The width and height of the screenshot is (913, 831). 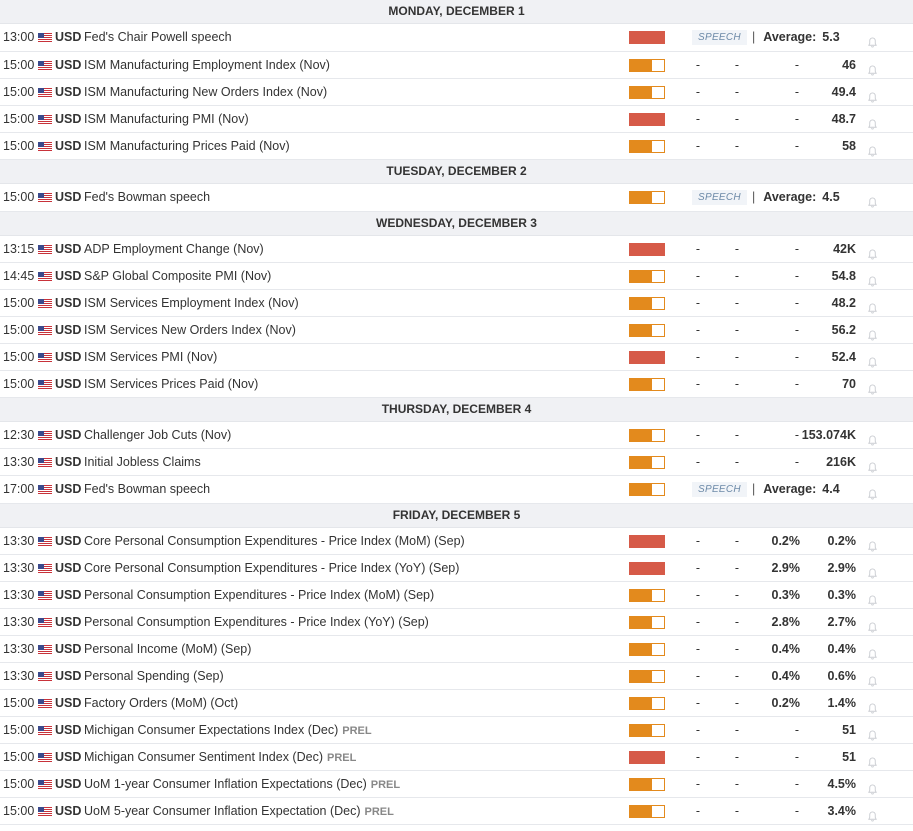 I want to click on event-name-text: ISM Manufacturing New Orders Index (Nov), so click(x=206, y=92).